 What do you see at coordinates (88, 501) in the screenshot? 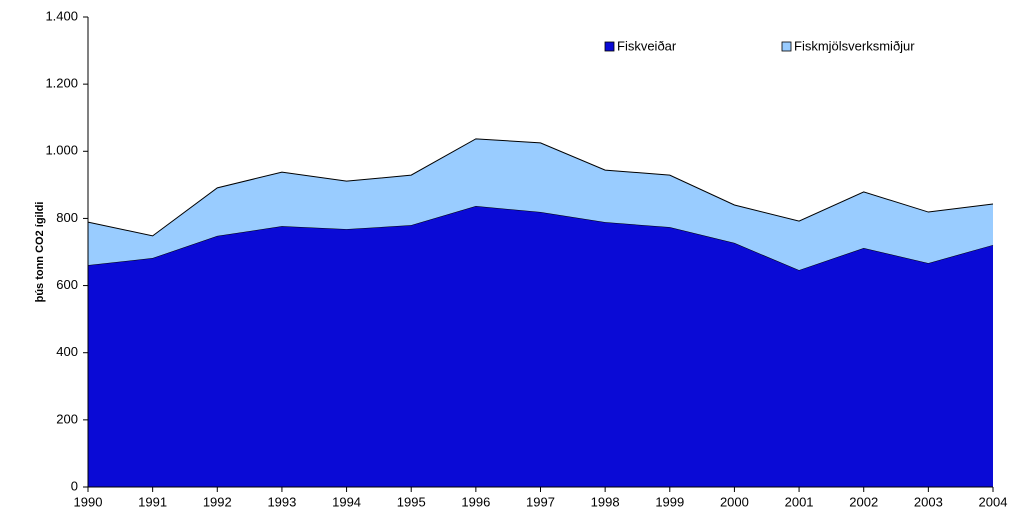
I see `x-tick-label: 1990` at bounding box center [88, 501].